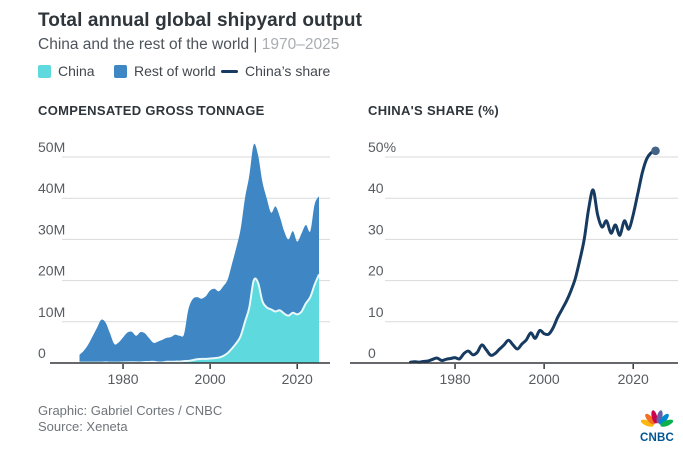  What do you see at coordinates (633, 379) in the screenshot?
I see `right-x-label-2020: 2020` at bounding box center [633, 379].